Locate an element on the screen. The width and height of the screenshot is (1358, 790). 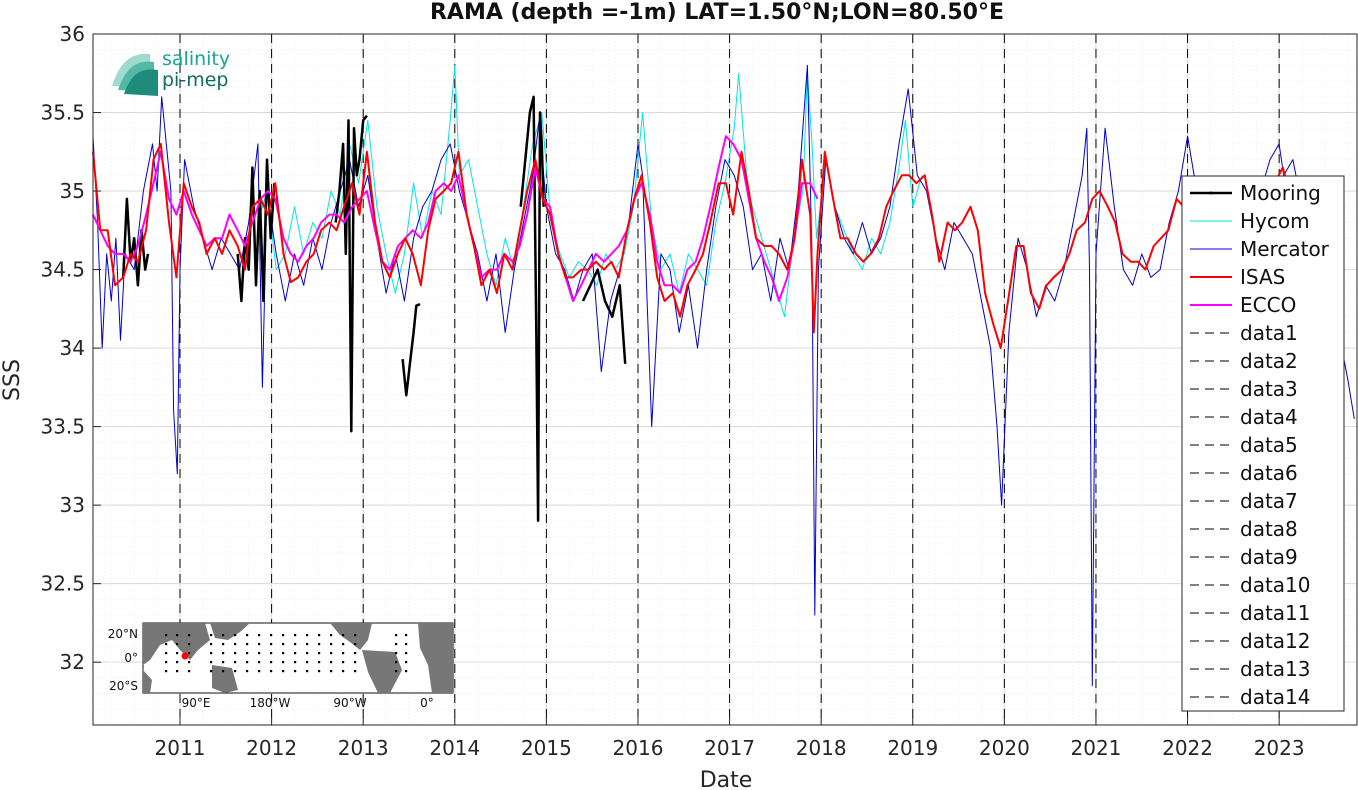
y-axis-label: SSS is located at coordinates (12, 380).